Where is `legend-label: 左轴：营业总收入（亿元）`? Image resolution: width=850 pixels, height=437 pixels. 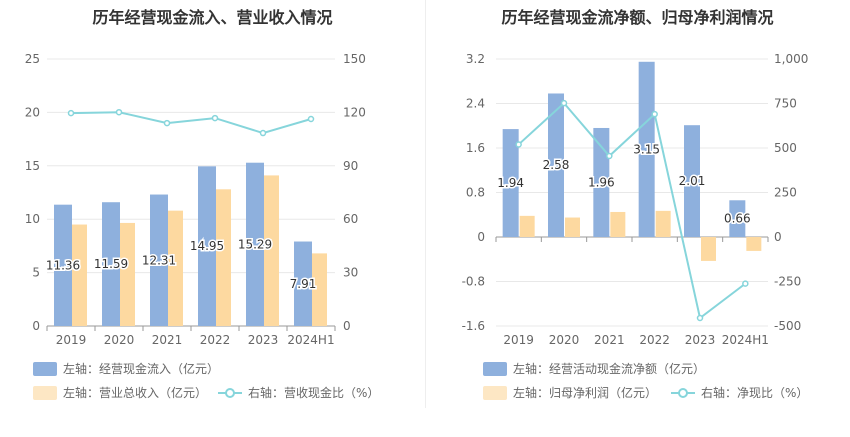 legend-label: 左轴：营业总收入（亿元） is located at coordinates (135, 393).